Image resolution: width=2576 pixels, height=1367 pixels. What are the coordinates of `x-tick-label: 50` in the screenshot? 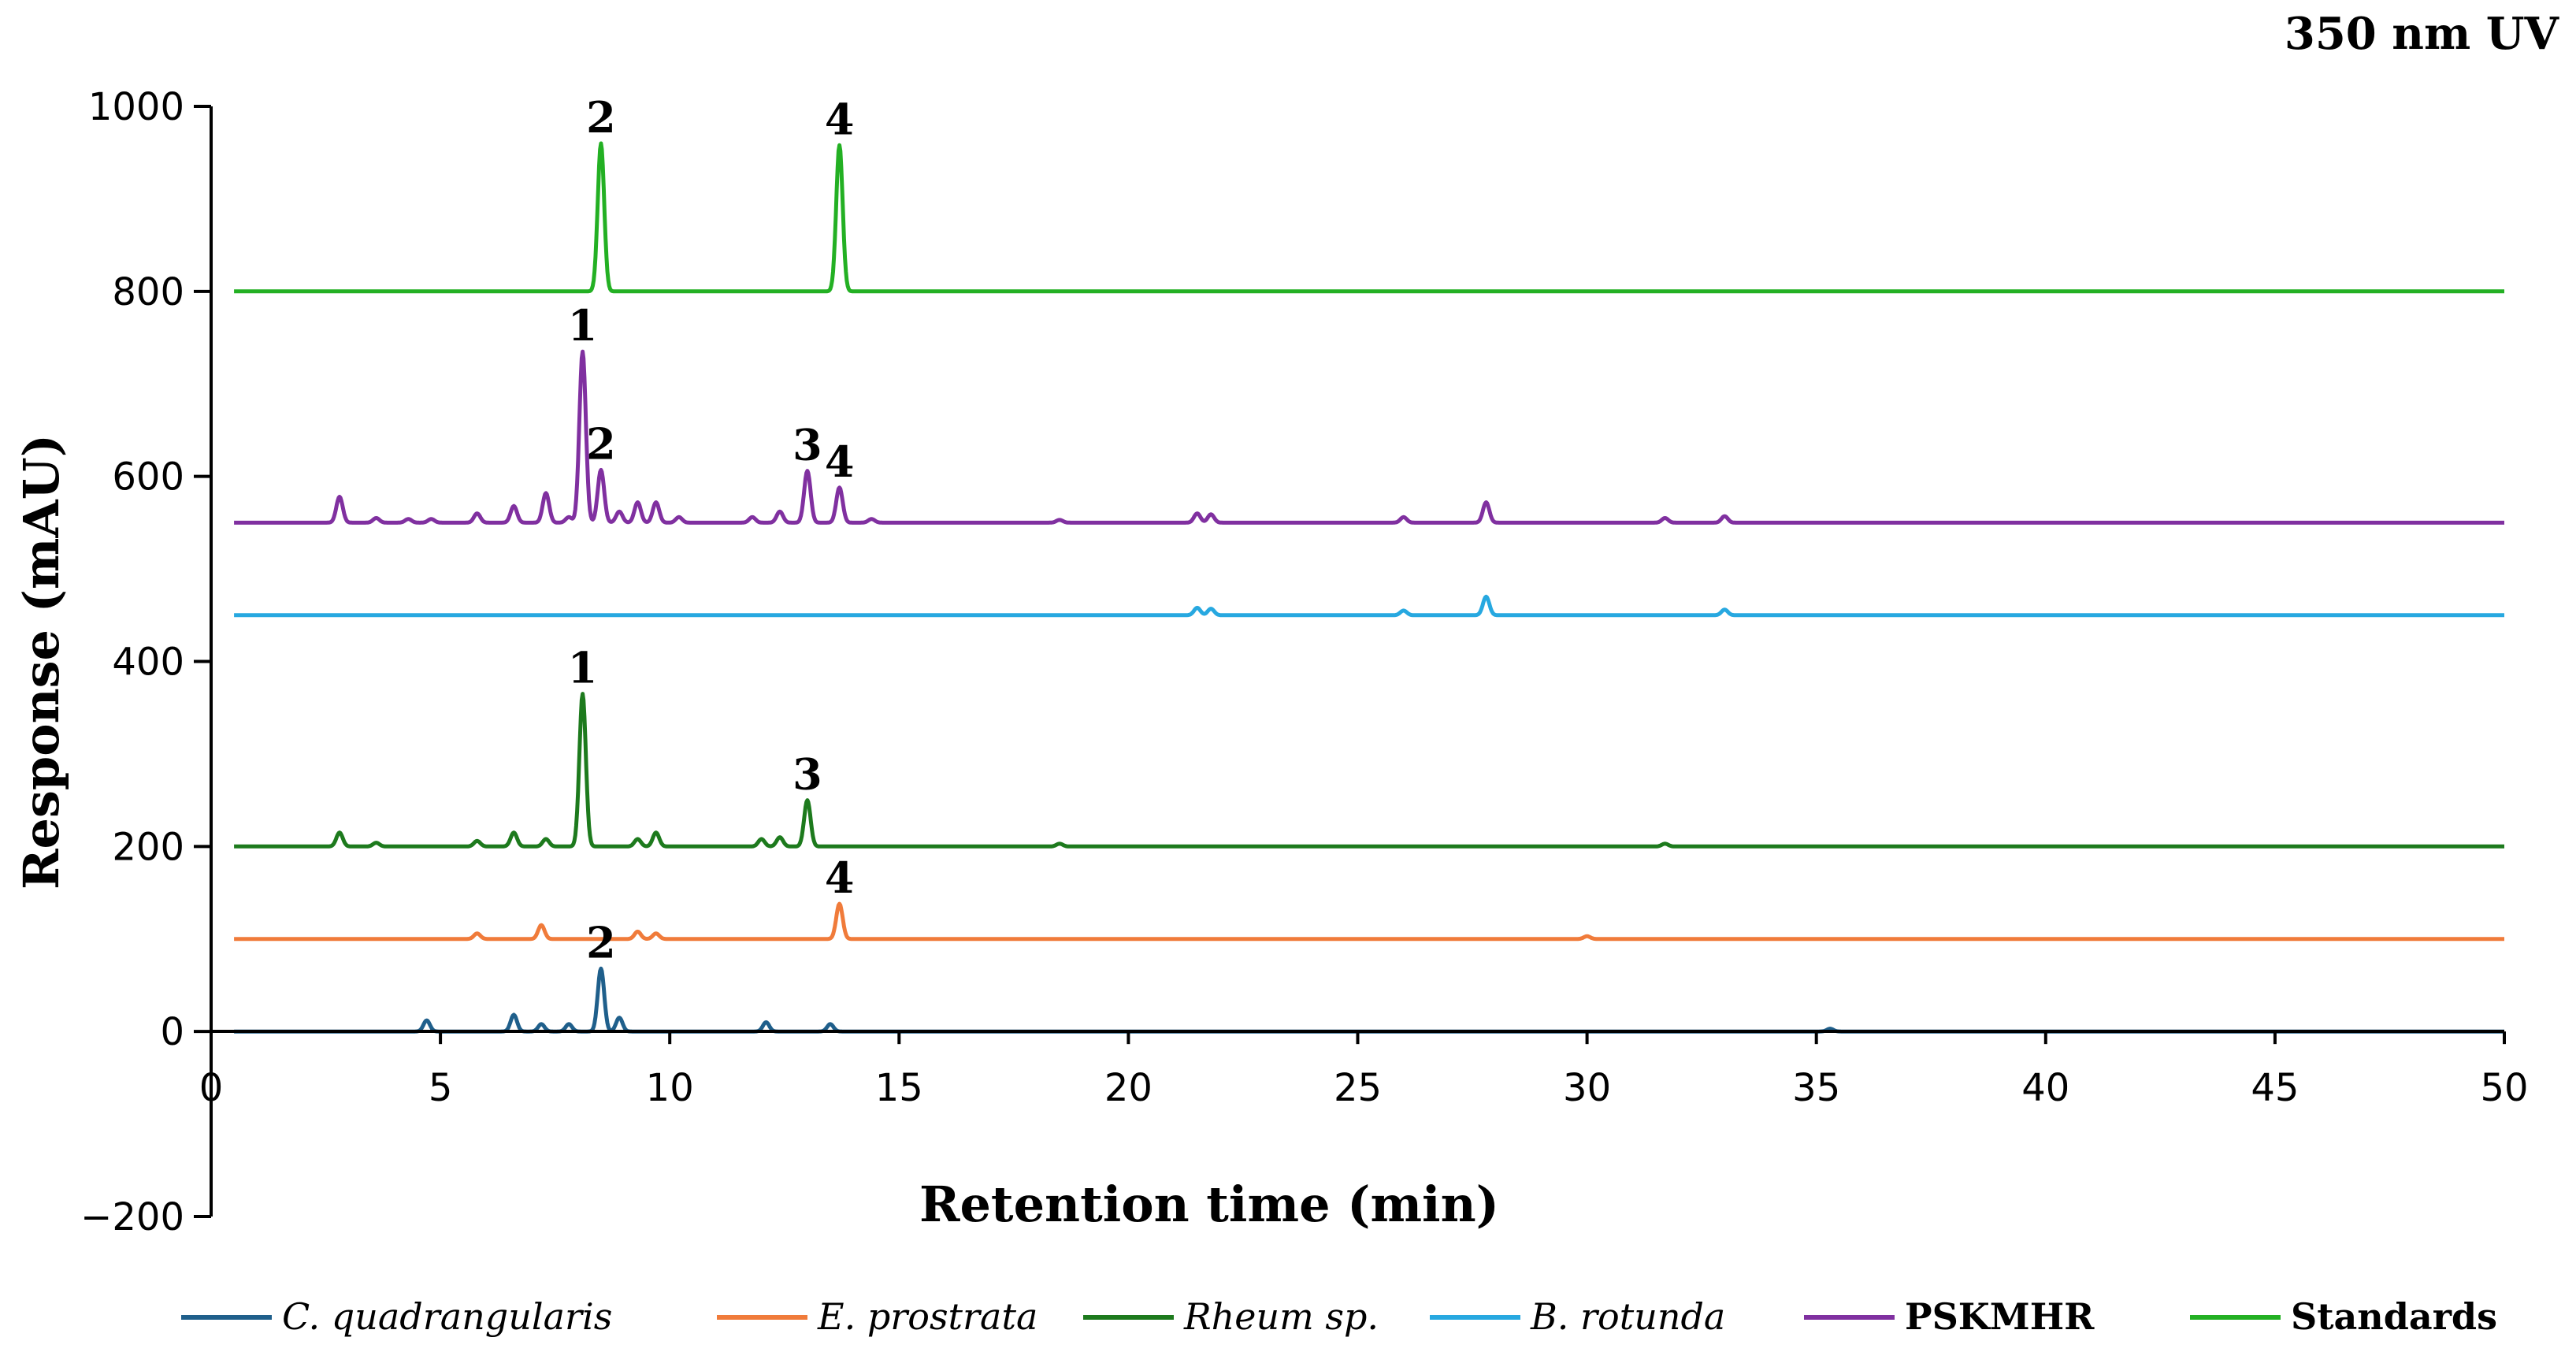 It's located at (2504, 1088).